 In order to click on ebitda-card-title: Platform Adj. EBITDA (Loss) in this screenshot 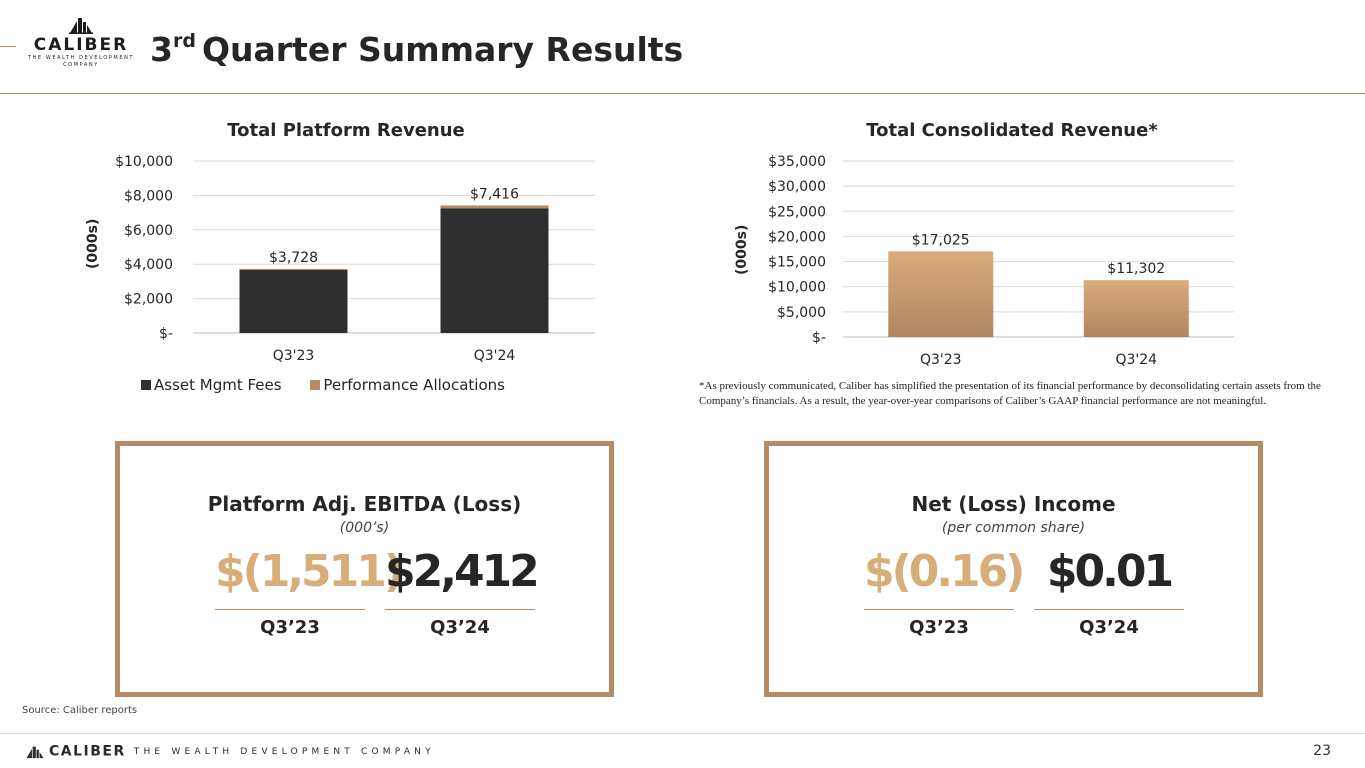, I will do `click(364, 504)`.